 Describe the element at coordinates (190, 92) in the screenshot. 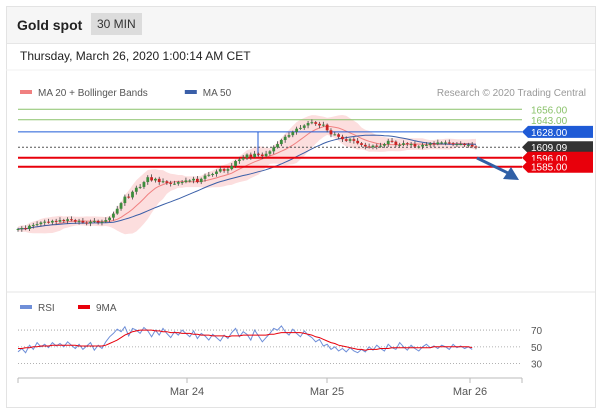

I see `legend-swatch-ma50` at that location.